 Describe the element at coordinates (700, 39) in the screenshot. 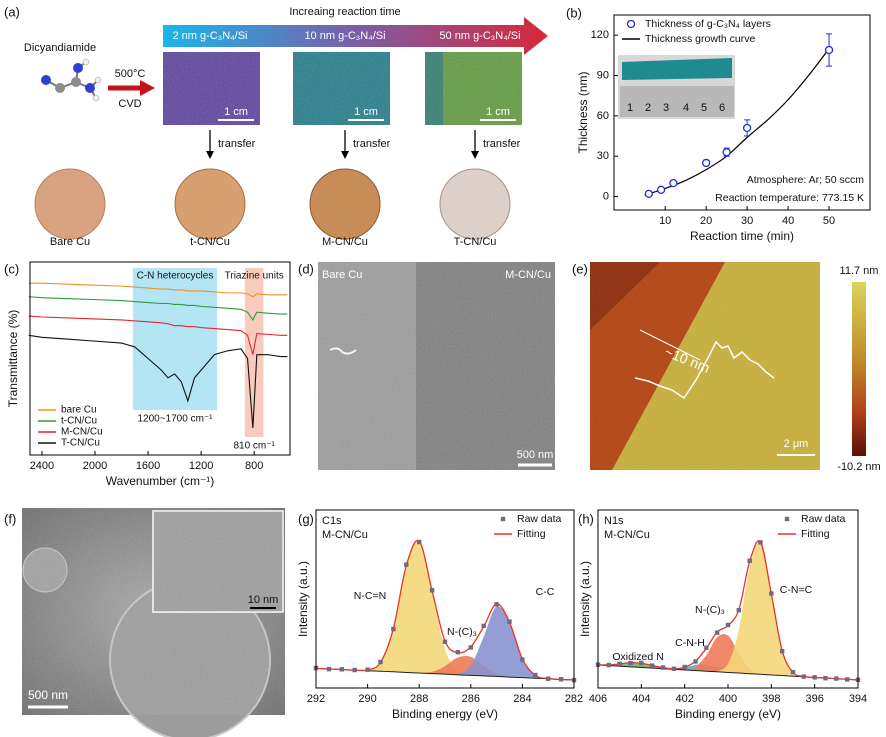

I see `legend-label: Thickness growth curve` at that location.